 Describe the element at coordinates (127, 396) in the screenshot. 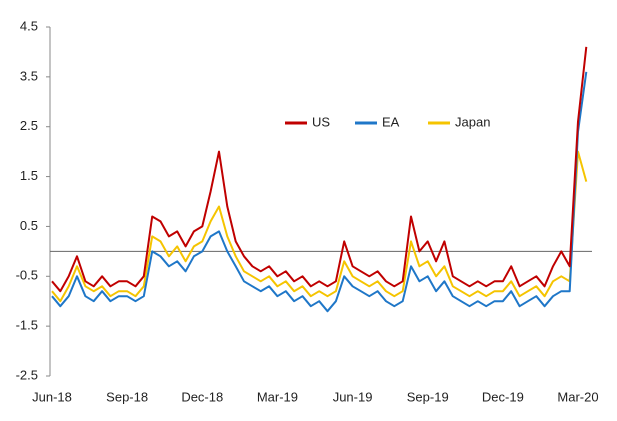

I see `x-tick-label: Sep-18` at that location.